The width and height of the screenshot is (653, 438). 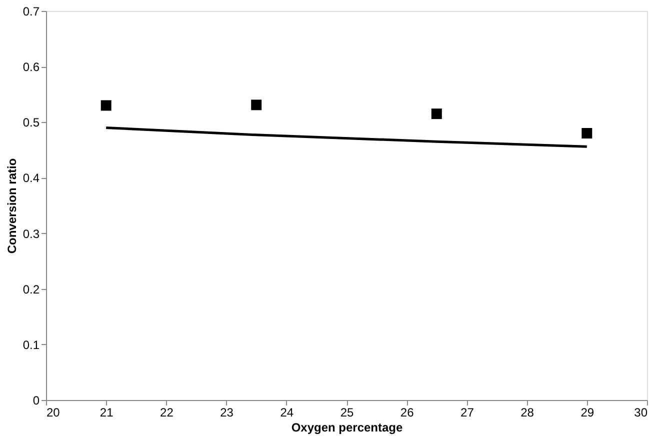 I want to click on line-series, so click(x=346, y=137).